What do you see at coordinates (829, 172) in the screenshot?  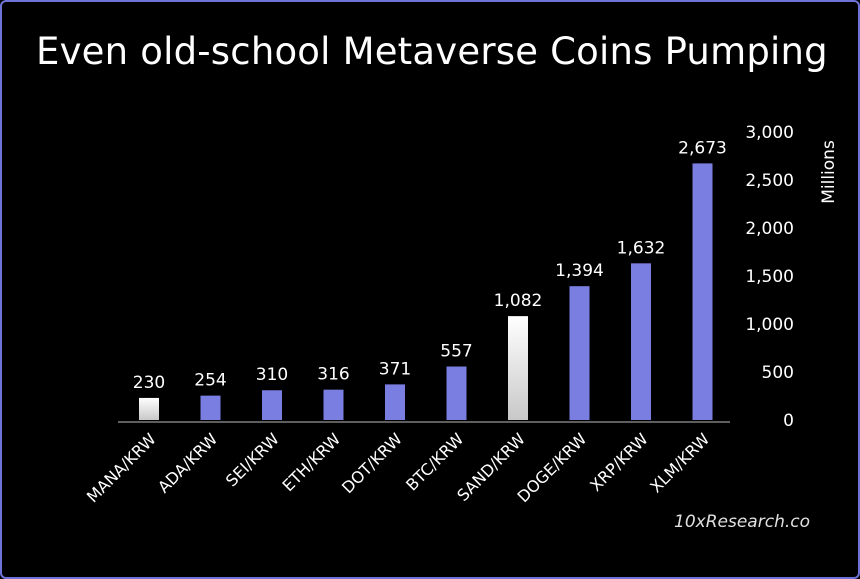 I see `y-axis-label: Millions` at bounding box center [829, 172].